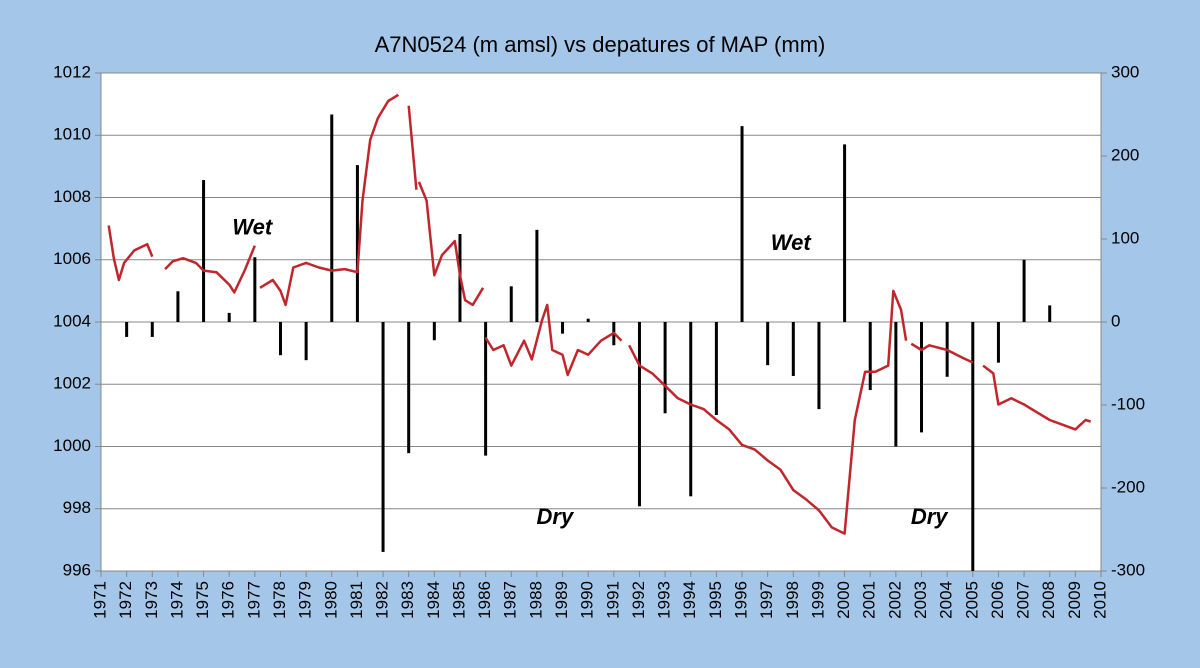  What do you see at coordinates (946, 600) in the screenshot?
I see `x-tick-label: 2004` at bounding box center [946, 600].